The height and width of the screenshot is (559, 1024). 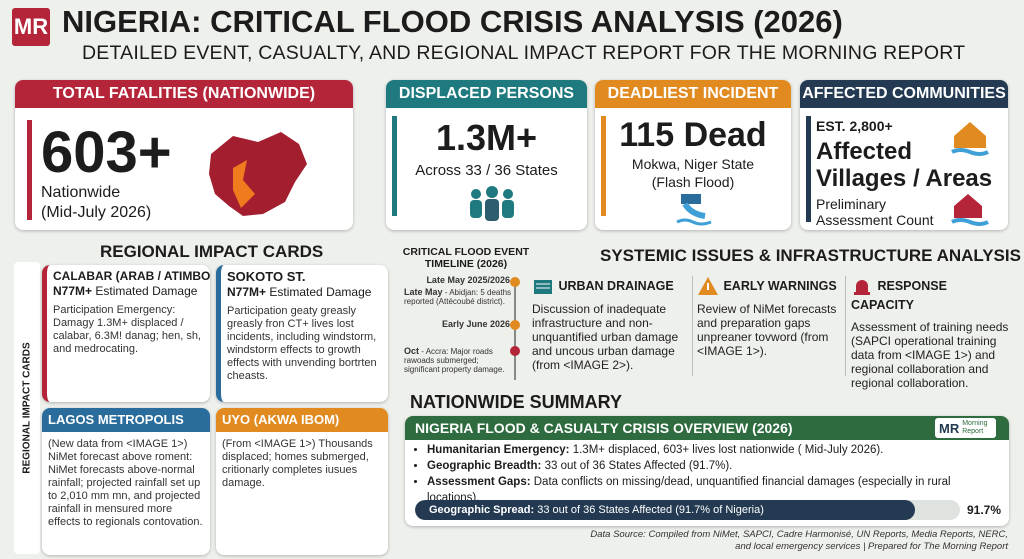 I want to click on warning-icon, so click(x=708, y=286).